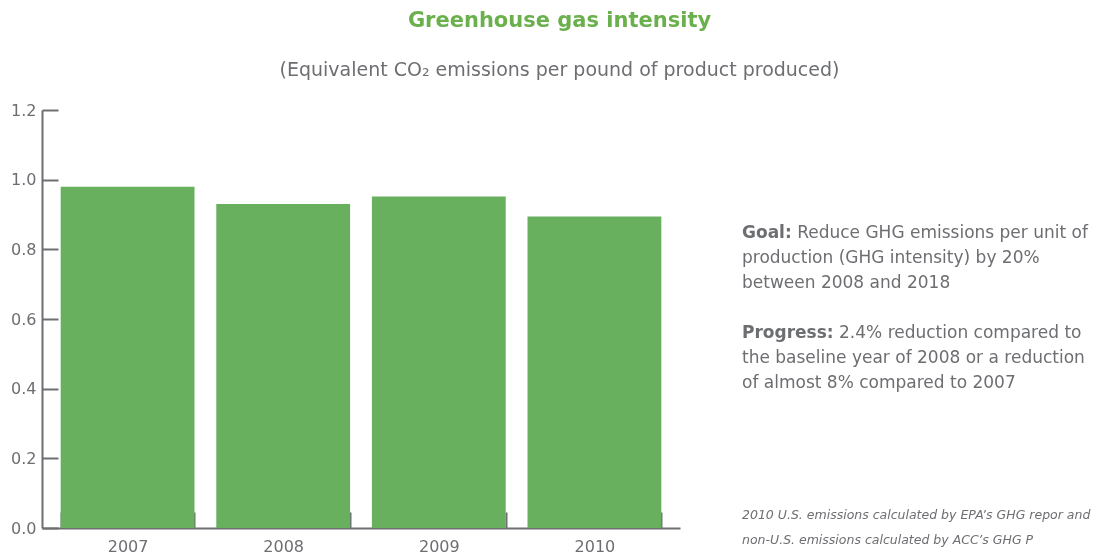  What do you see at coordinates (24, 319) in the screenshot?
I see `y-tick-label: 0.6` at bounding box center [24, 319].